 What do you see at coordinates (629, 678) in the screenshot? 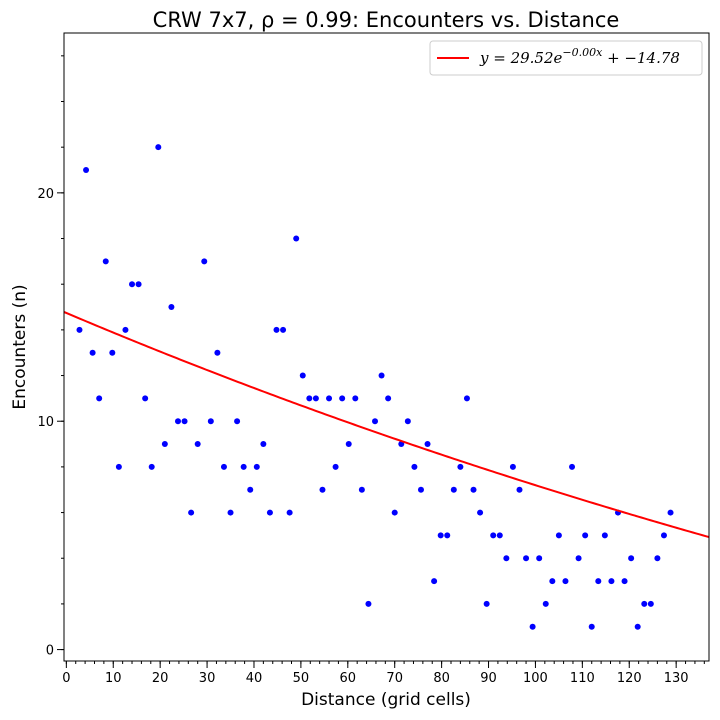
I see `x-tick-label: 120` at bounding box center [629, 678].